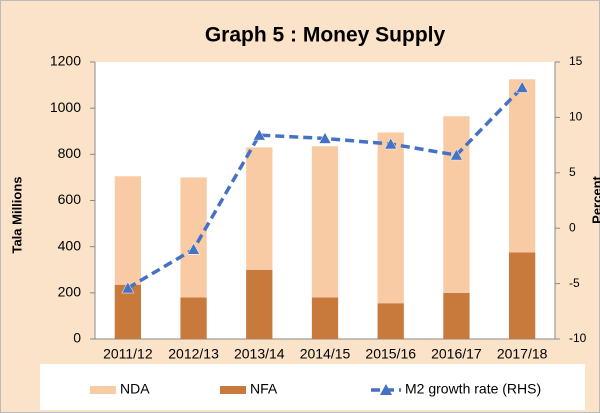  Describe the element at coordinates (325, 354) in the screenshot. I see `x-tick-label: 2014/15` at that location.